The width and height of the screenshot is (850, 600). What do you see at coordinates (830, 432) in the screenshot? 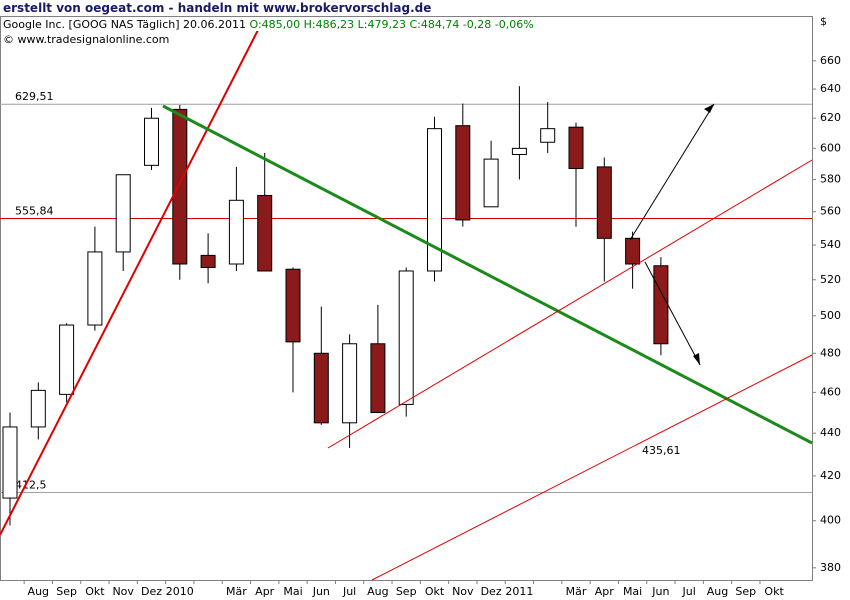
I see `y-tick-label: 440` at bounding box center [830, 432].